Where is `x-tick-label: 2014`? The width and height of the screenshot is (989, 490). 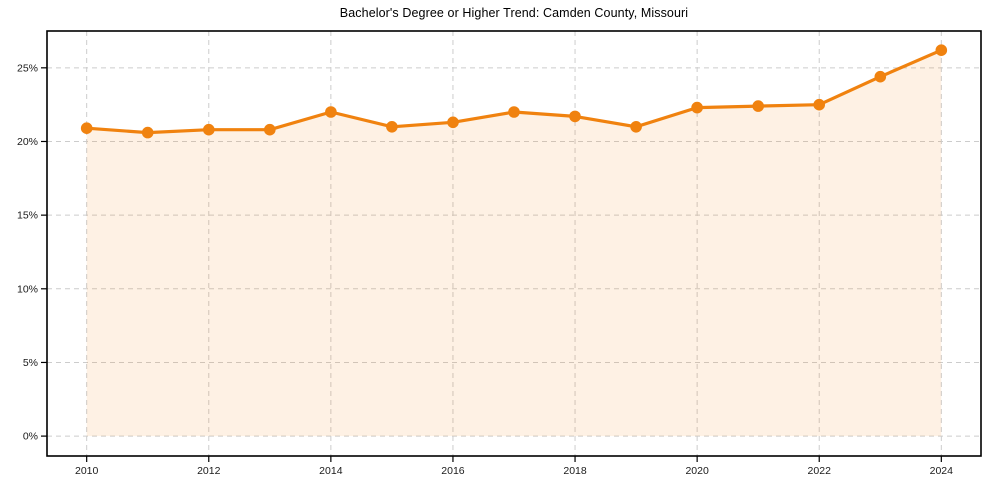 x-tick-label: 2014 is located at coordinates (331, 471).